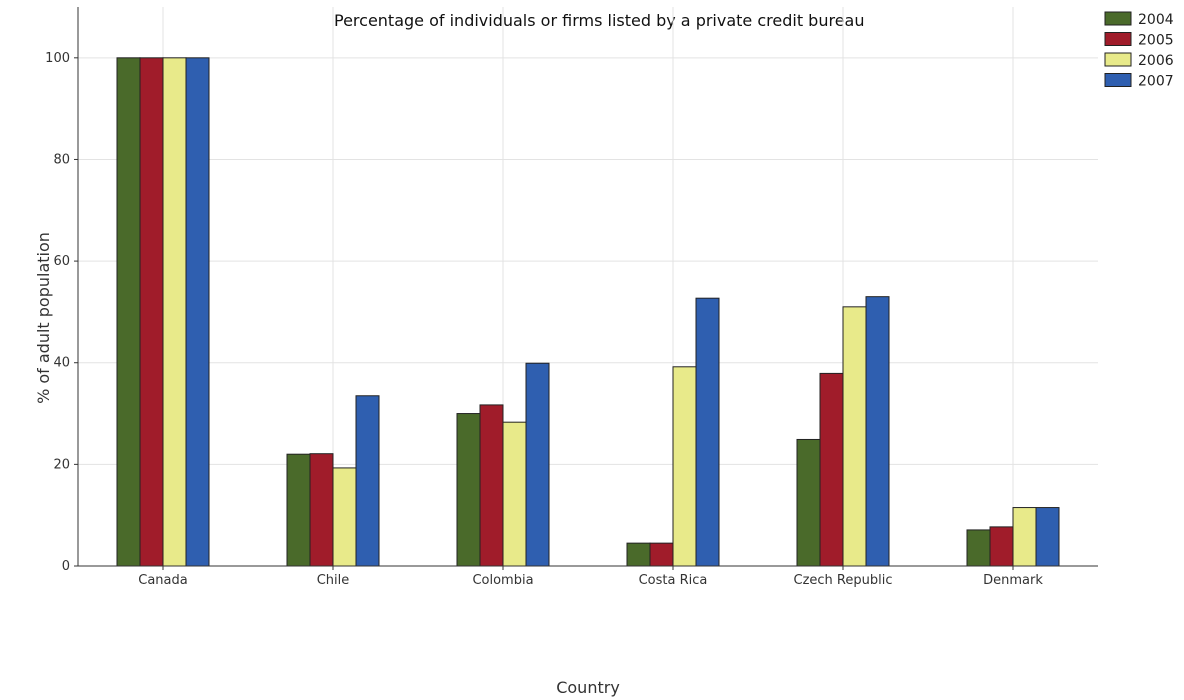 Image resolution: width=1184 pixels, height=700 pixels. I want to click on bar-canada-2007, so click(197, 312).